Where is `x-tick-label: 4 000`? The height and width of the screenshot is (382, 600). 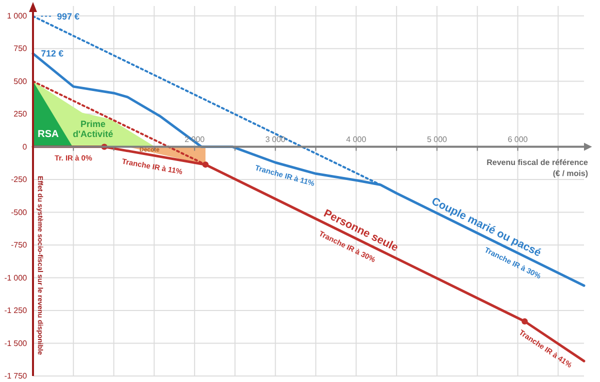
x-tick-label: 4 000 is located at coordinates (356, 139).